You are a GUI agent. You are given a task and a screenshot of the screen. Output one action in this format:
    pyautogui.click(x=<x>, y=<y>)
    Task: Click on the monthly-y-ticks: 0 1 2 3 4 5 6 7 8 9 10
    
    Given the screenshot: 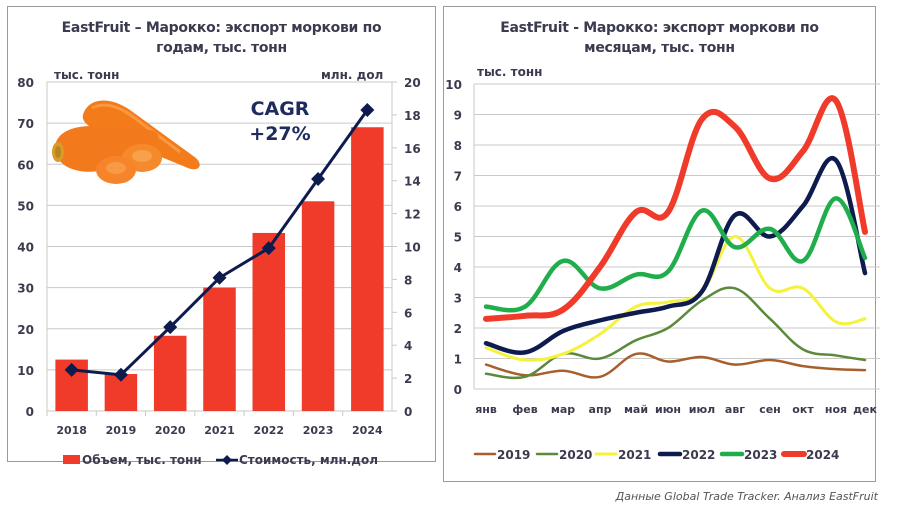 What is the action you would take?
    pyautogui.click(x=453, y=237)
    